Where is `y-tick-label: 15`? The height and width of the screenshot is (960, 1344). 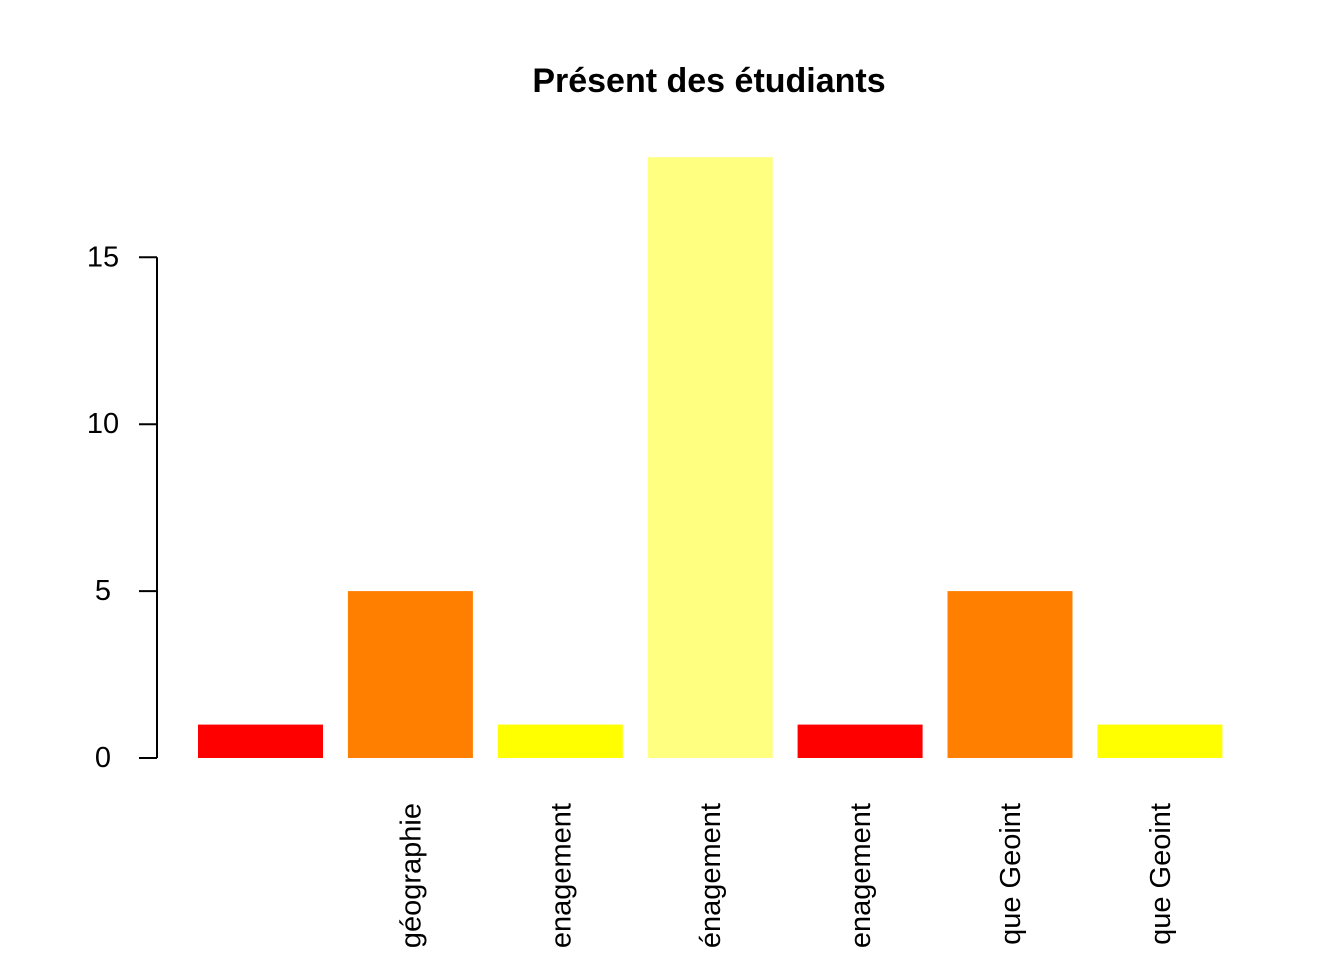
y-tick-label: 15 is located at coordinates (103, 257).